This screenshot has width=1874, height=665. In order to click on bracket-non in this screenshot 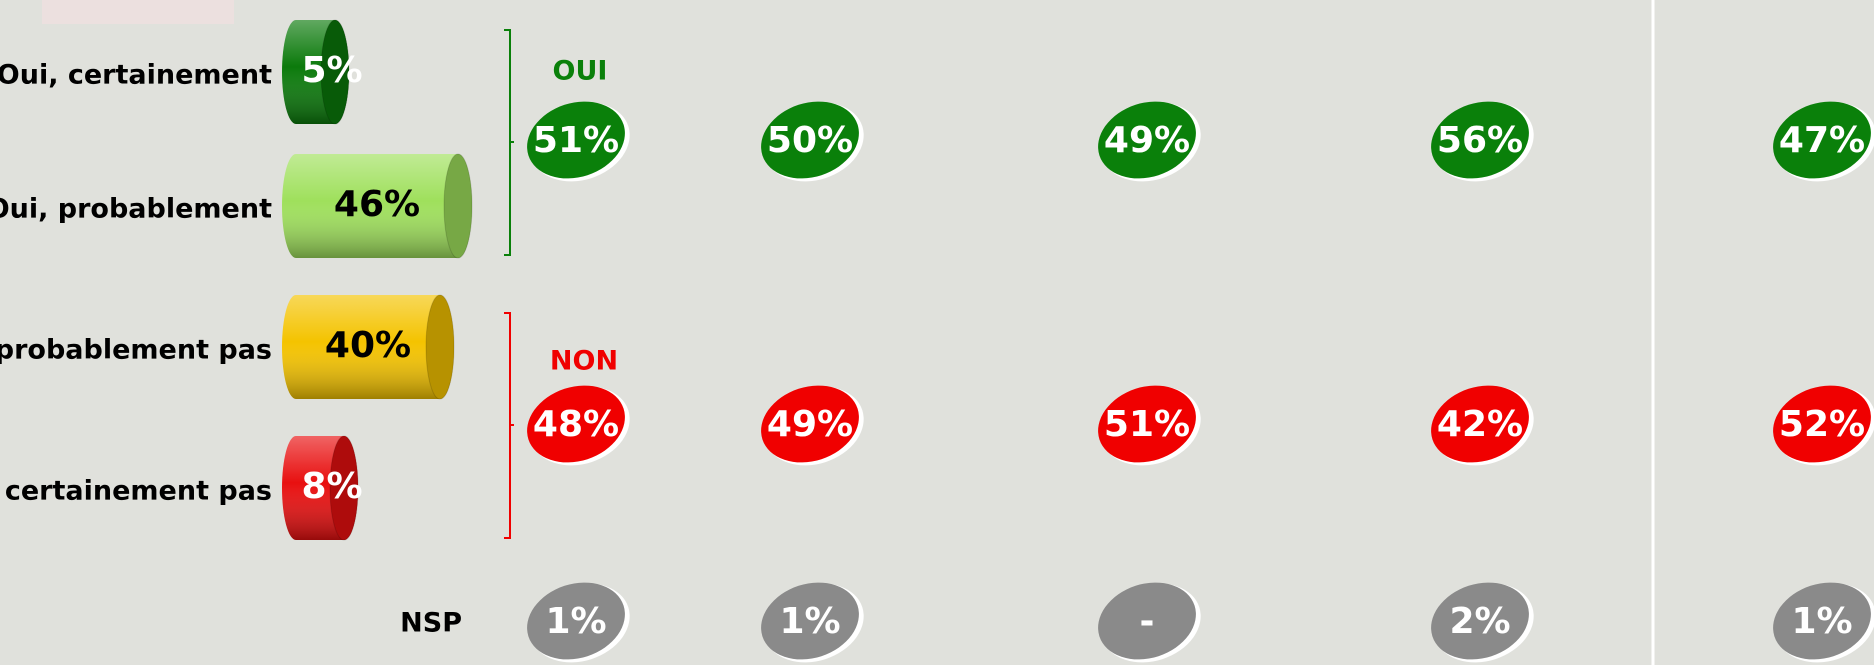, I will do `click(509, 425)`.